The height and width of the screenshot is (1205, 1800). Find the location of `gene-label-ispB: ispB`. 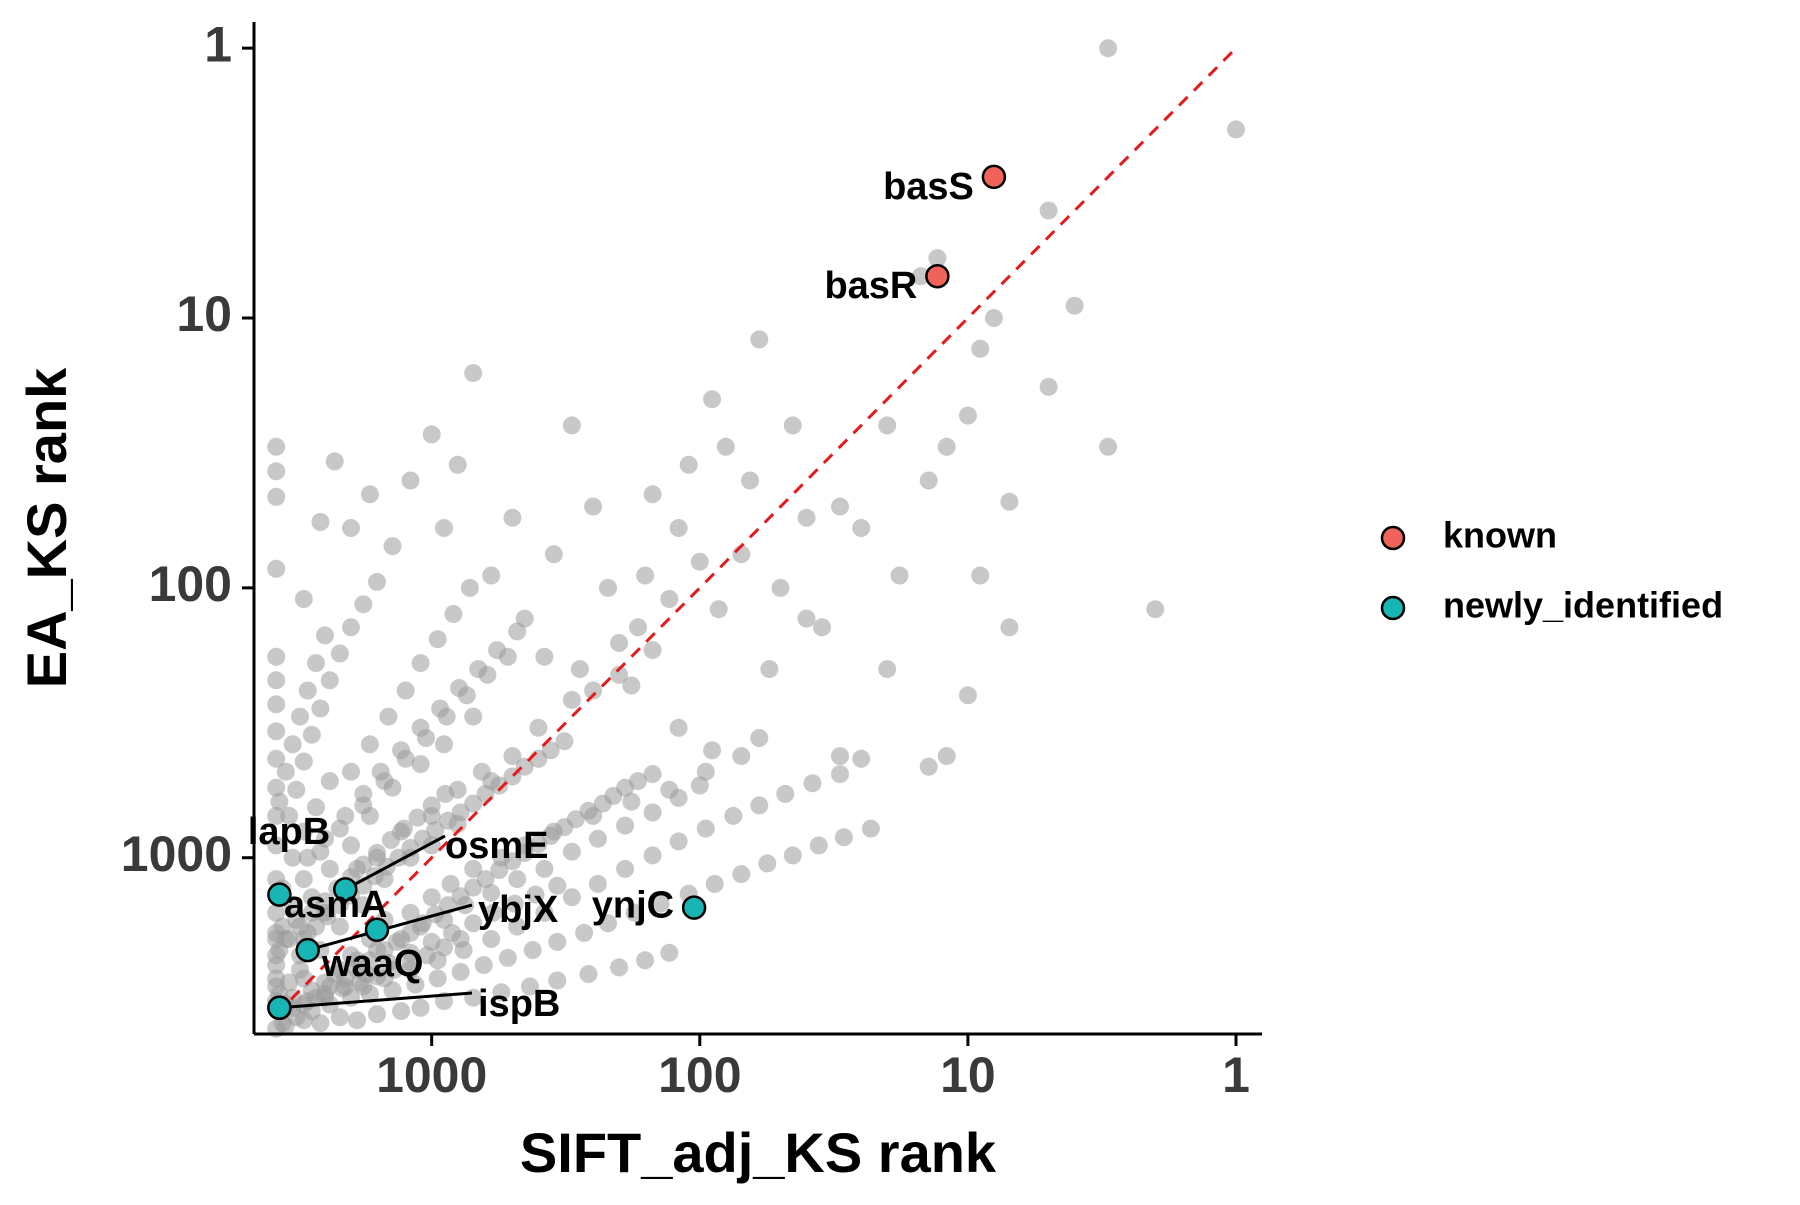

gene-label-ispB: ispB is located at coordinates (519, 1004).